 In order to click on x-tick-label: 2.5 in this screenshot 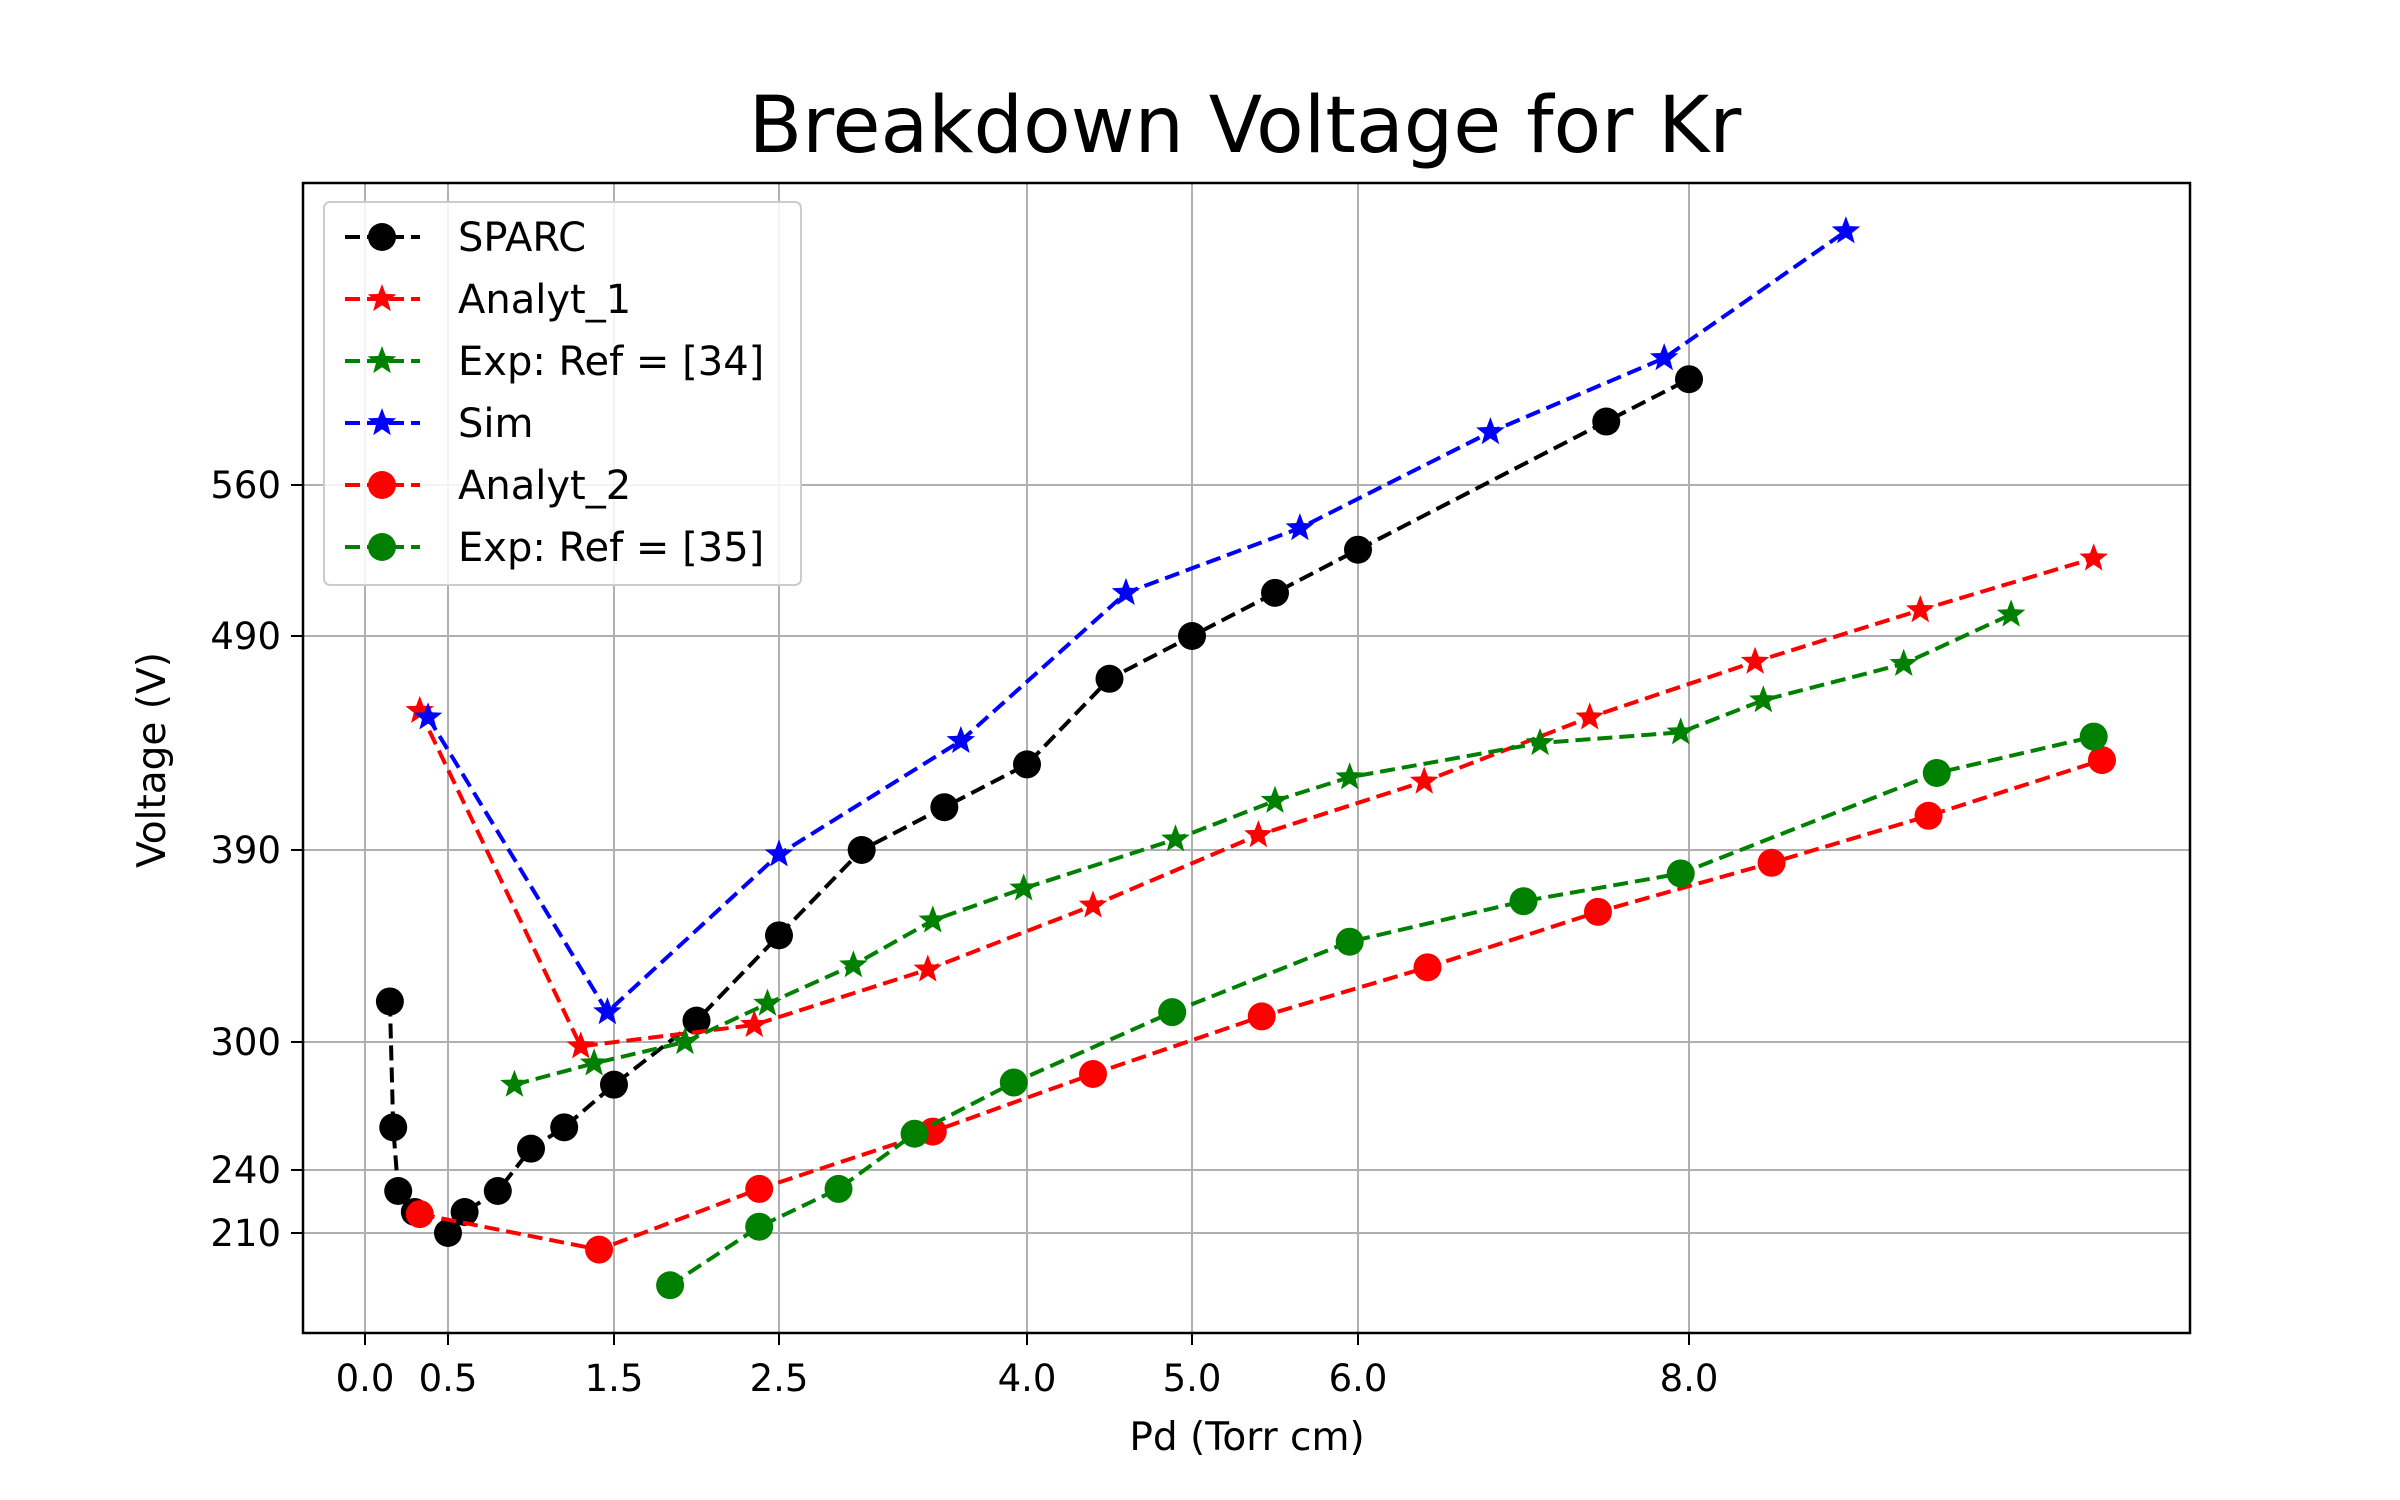, I will do `click(779, 1378)`.